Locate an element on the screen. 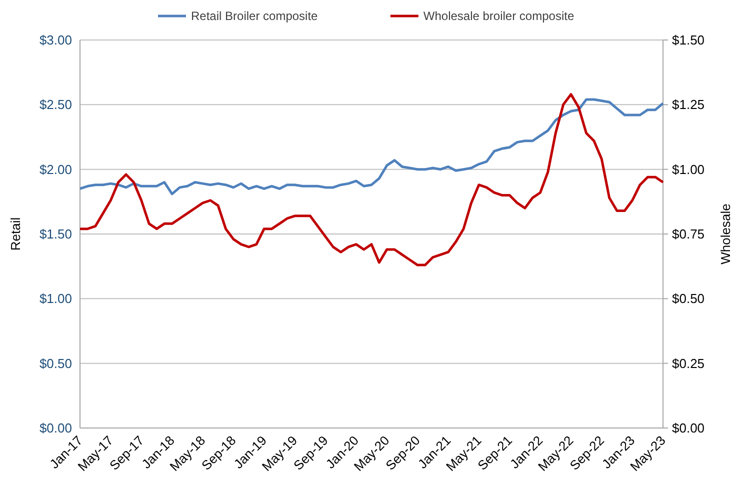  legend-label: Wholesale broiler composite is located at coordinates (498, 16).